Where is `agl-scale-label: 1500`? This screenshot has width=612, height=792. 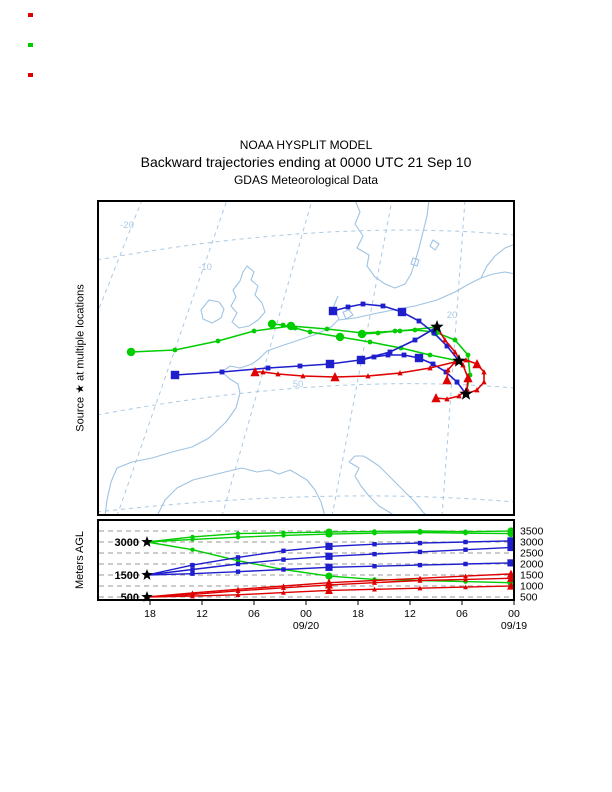
agl-scale-label: 1500 is located at coordinates (532, 576).